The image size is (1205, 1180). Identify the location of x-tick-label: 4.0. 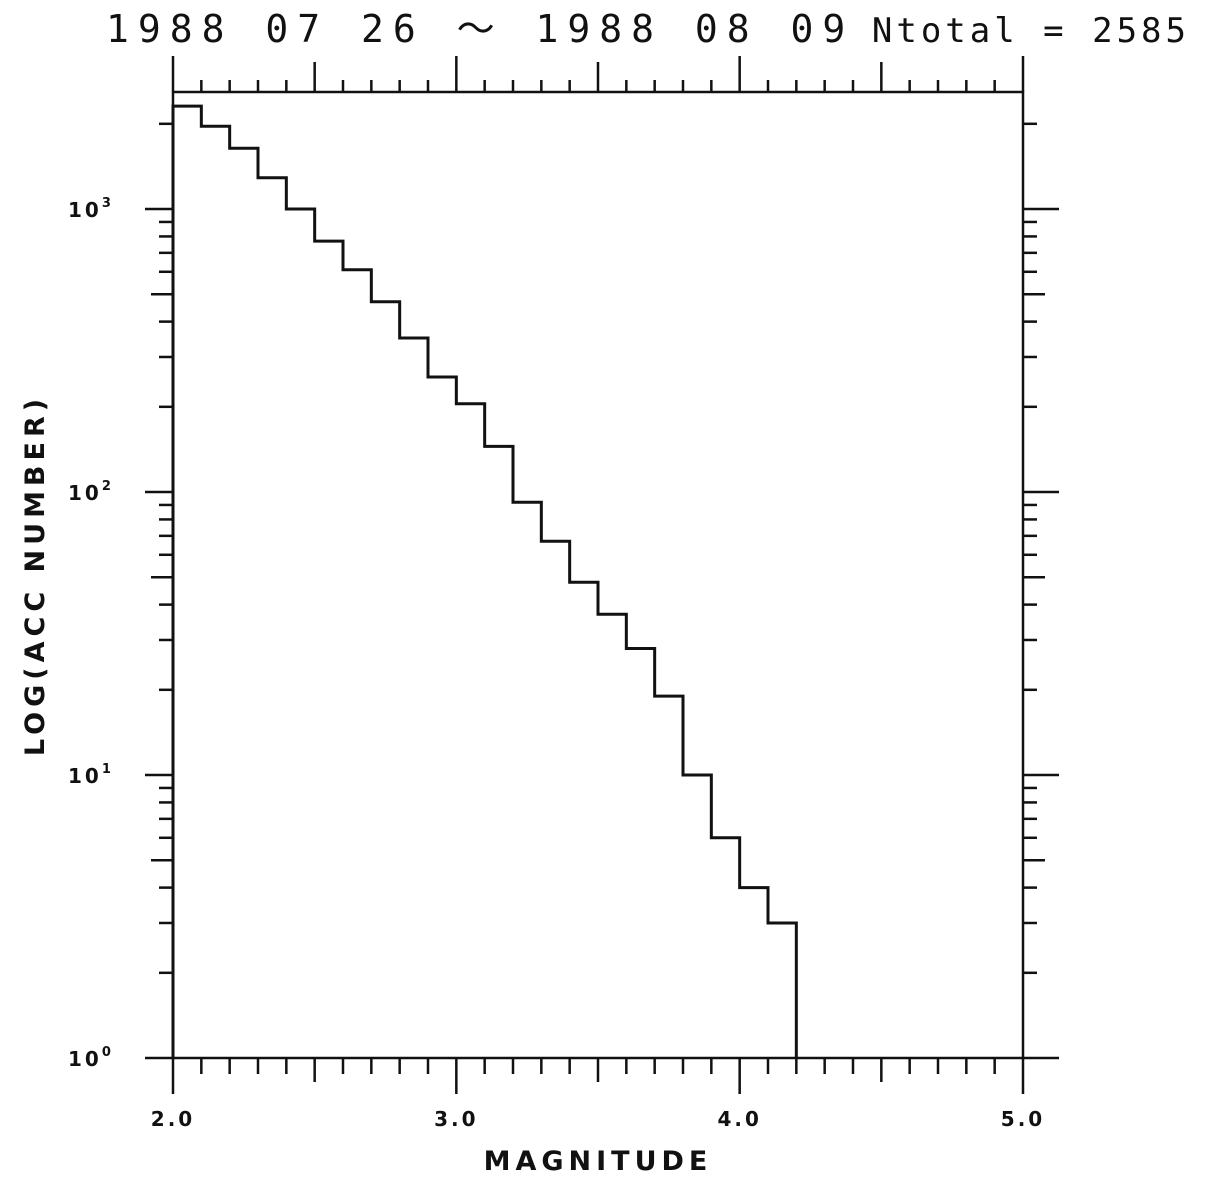
(739, 1119).